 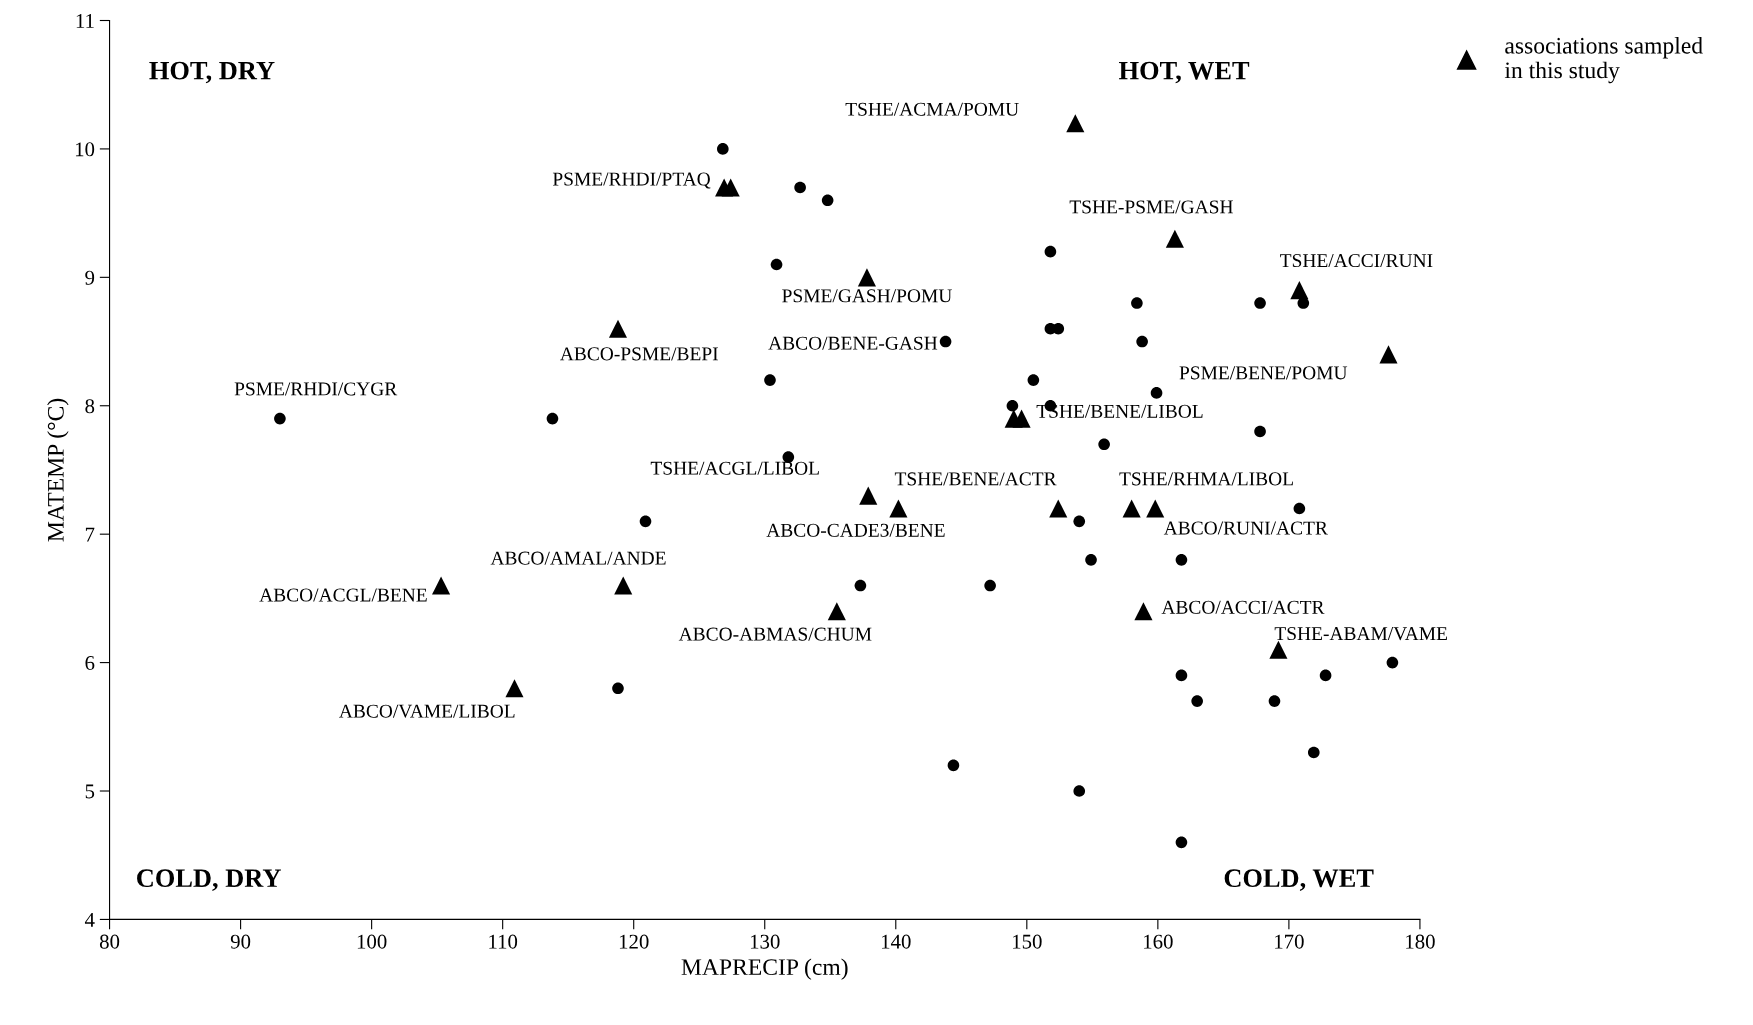 I want to click on y-axis-title: MATEMP (°C), so click(x=58, y=470).